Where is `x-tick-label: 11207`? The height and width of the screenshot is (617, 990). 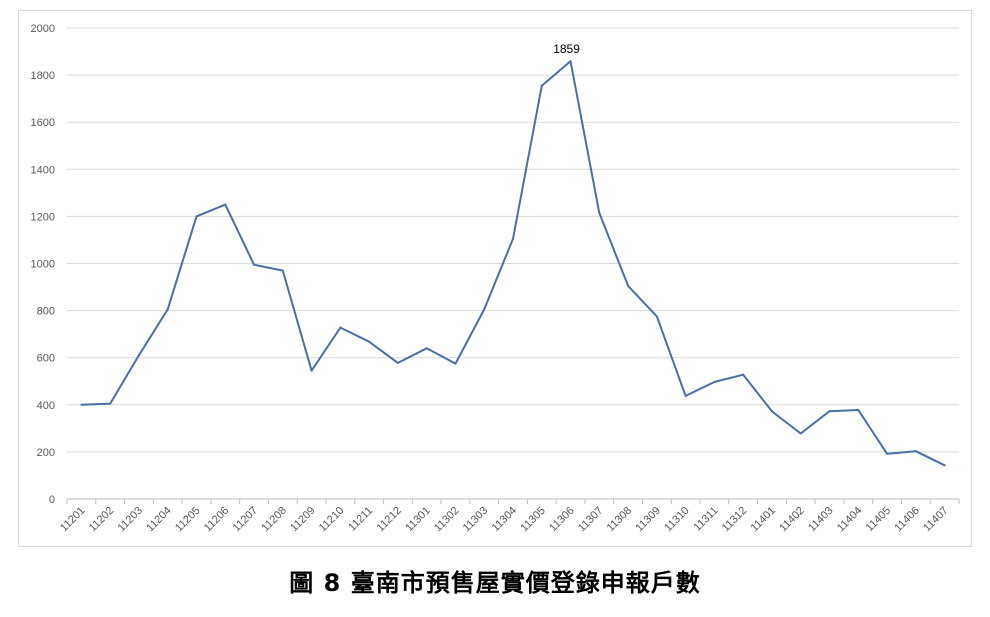
x-tick-label: 11207 is located at coordinates (246, 520).